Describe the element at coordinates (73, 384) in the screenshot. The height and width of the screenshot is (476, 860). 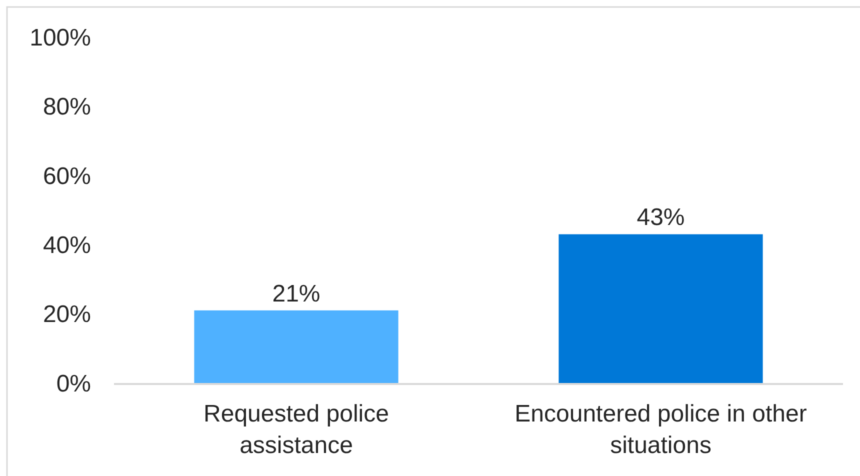
I see `y-tick-label: 0%` at that location.